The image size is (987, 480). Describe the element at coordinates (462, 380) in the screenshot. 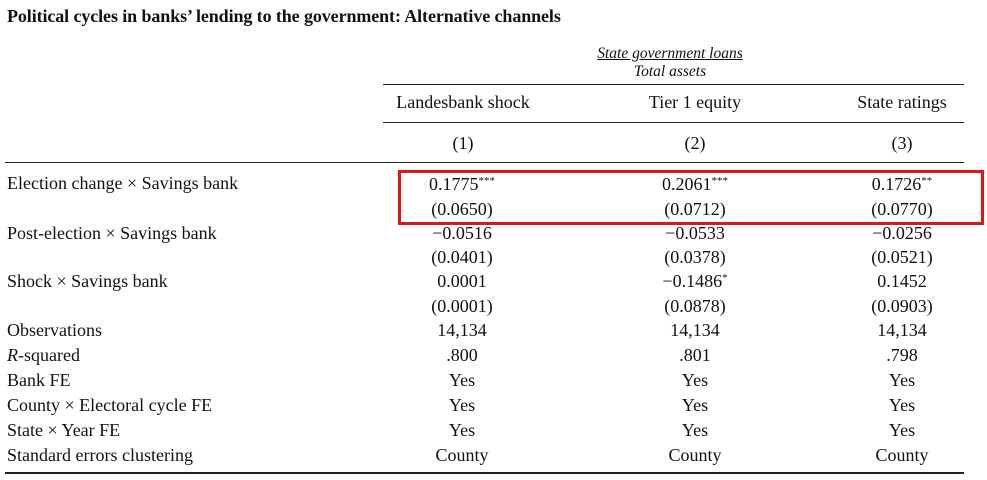

I see `bank-fe-col1: Yes` at that location.